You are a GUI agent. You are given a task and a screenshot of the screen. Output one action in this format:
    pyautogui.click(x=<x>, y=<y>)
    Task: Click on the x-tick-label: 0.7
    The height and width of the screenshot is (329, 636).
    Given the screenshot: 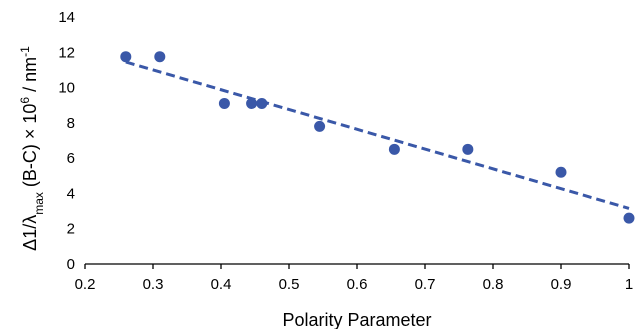 What is the action you would take?
    pyautogui.click(x=425, y=284)
    